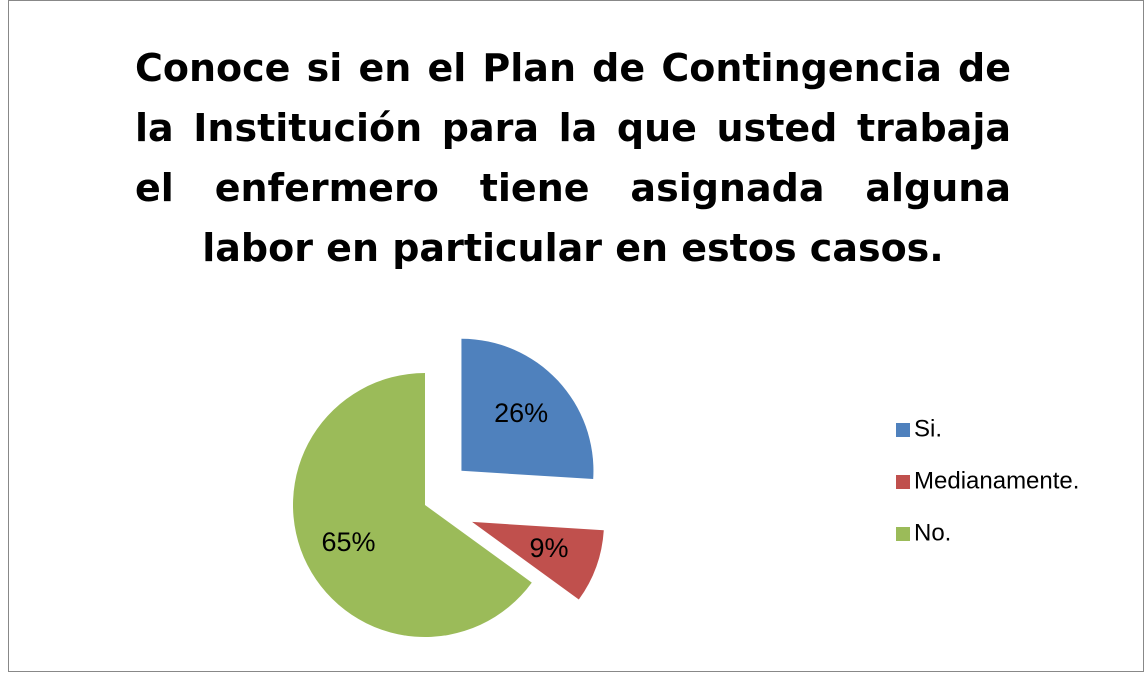 Image resolution: width=1146 pixels, height=674 pixels. What do you see at coordinates (549, 548) in the screenshot?
I see `data-label: 9%` at bounding box center [549, 548].